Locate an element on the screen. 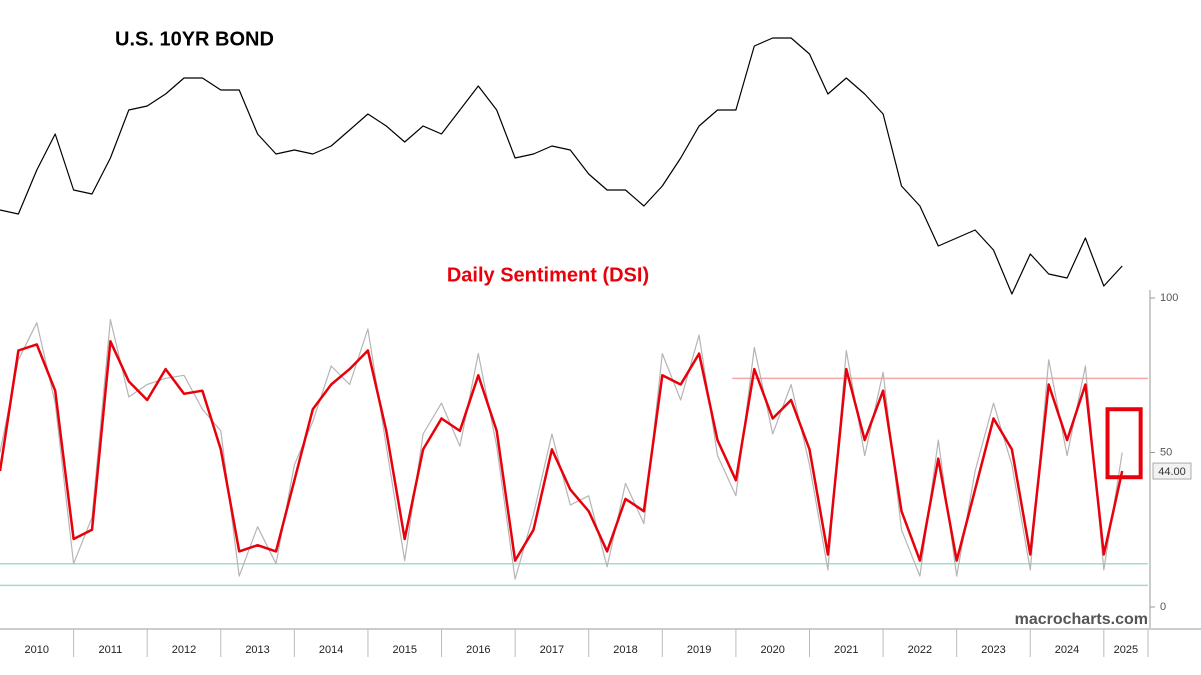 This screenshot has width=1201, height=675. value-tag is located at coordinates (1172, 471).